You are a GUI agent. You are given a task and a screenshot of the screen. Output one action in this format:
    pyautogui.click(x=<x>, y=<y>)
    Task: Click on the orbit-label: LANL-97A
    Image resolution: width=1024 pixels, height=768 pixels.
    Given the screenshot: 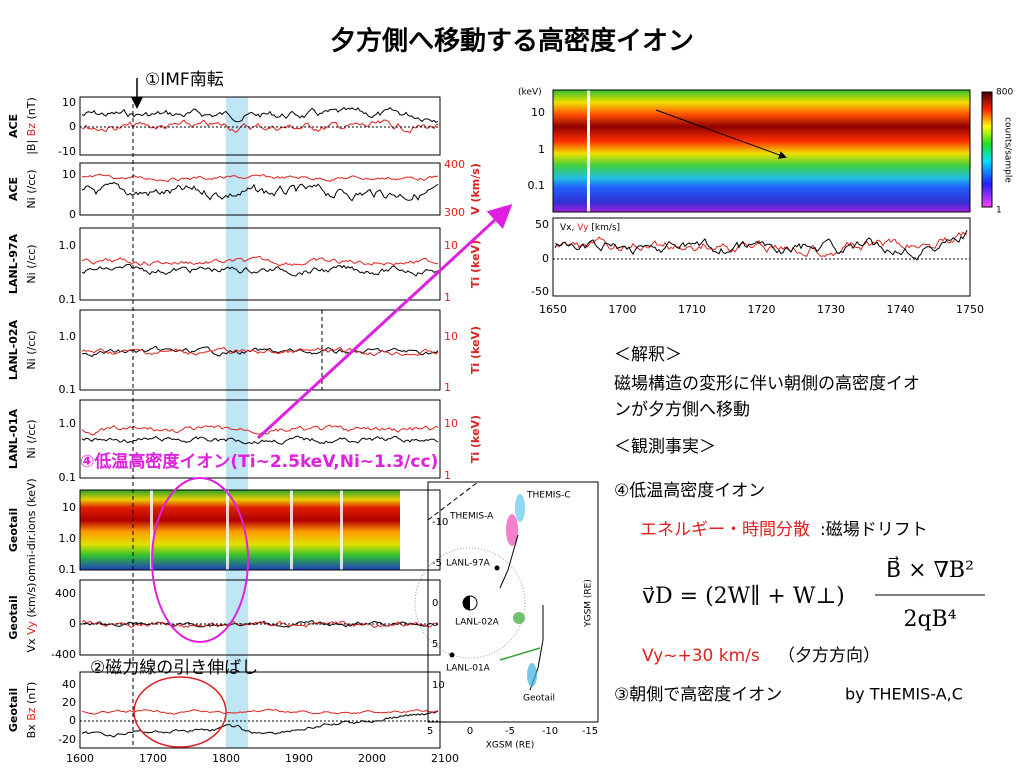 What is the action you would take?
    pyautogui.click(x=468, y=564)
    